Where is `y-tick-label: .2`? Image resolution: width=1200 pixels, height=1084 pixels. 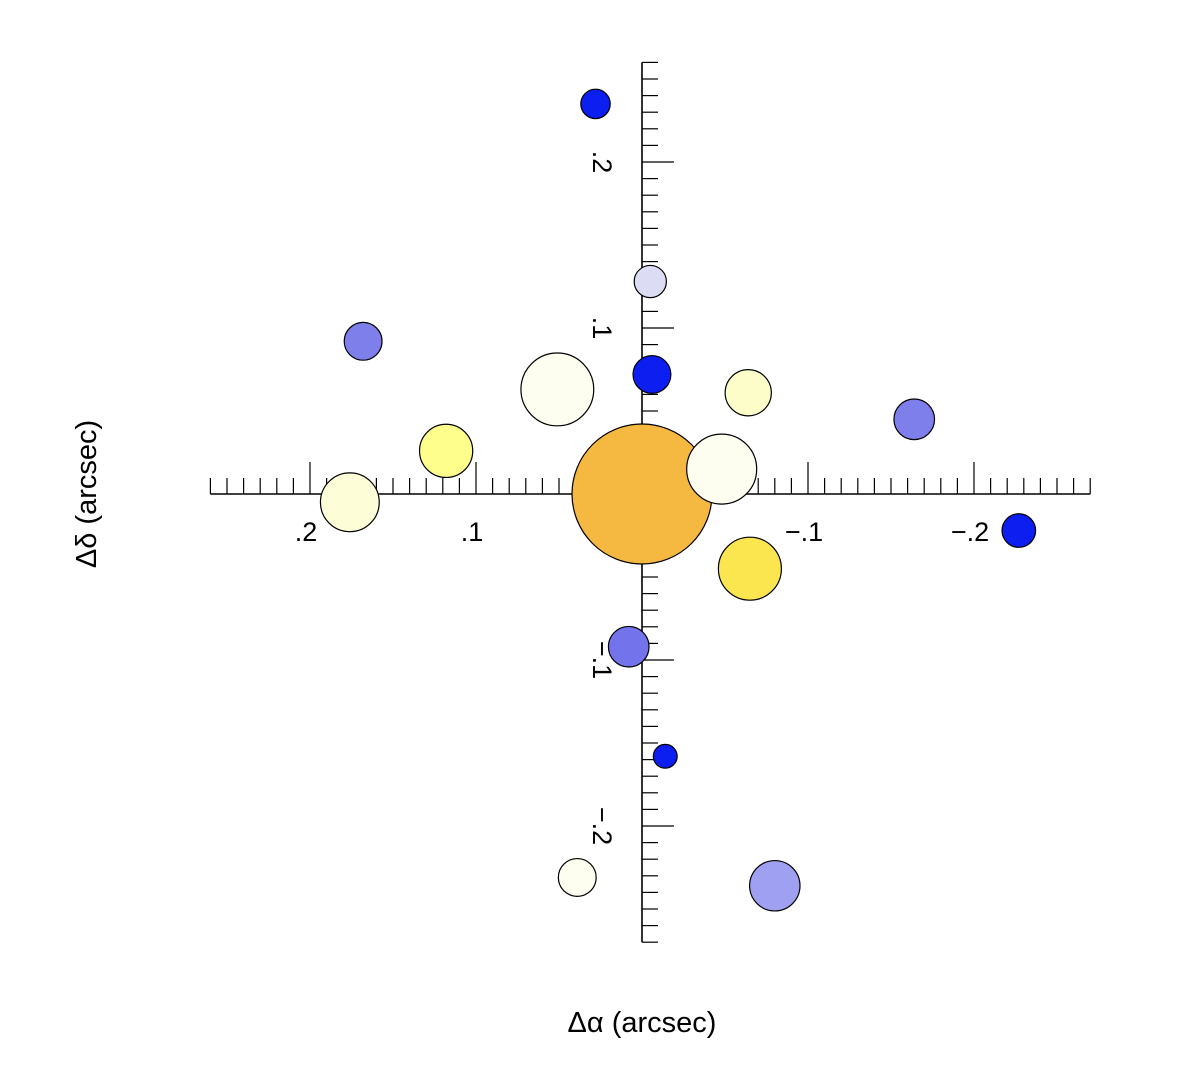
y-tick-label: .2 is located at coordinates (602, 162).